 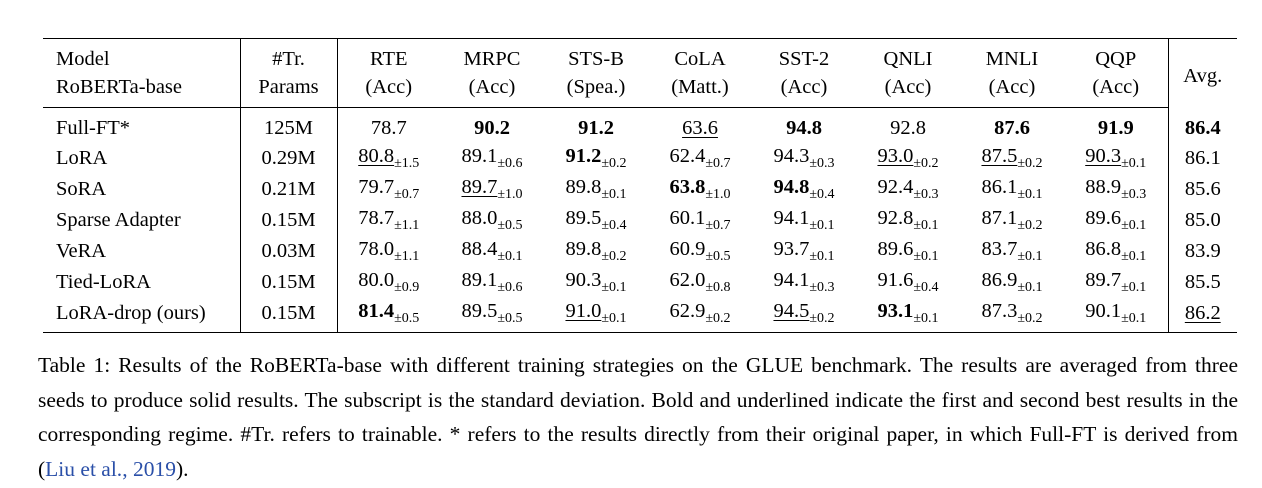 I want to click on score-value: 63.6, so click(x=700, y=128).